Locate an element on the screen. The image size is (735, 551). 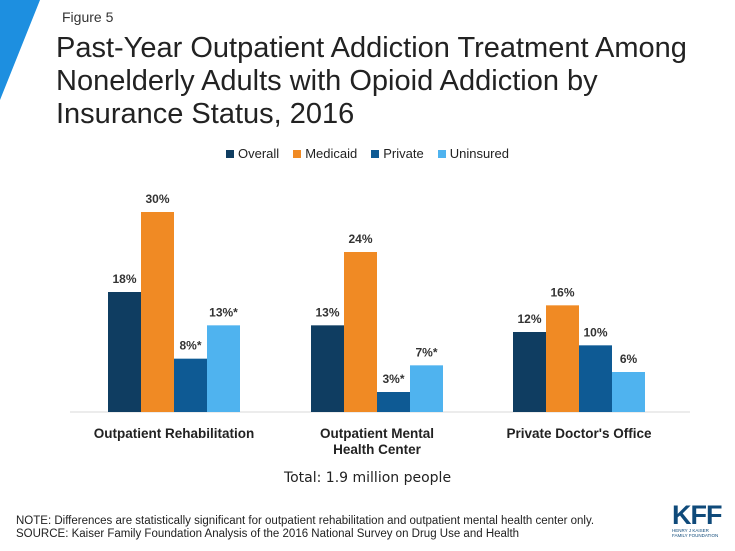
logo-line-2: FAMILY FOUNDATION is located at coordinates (695, 535).